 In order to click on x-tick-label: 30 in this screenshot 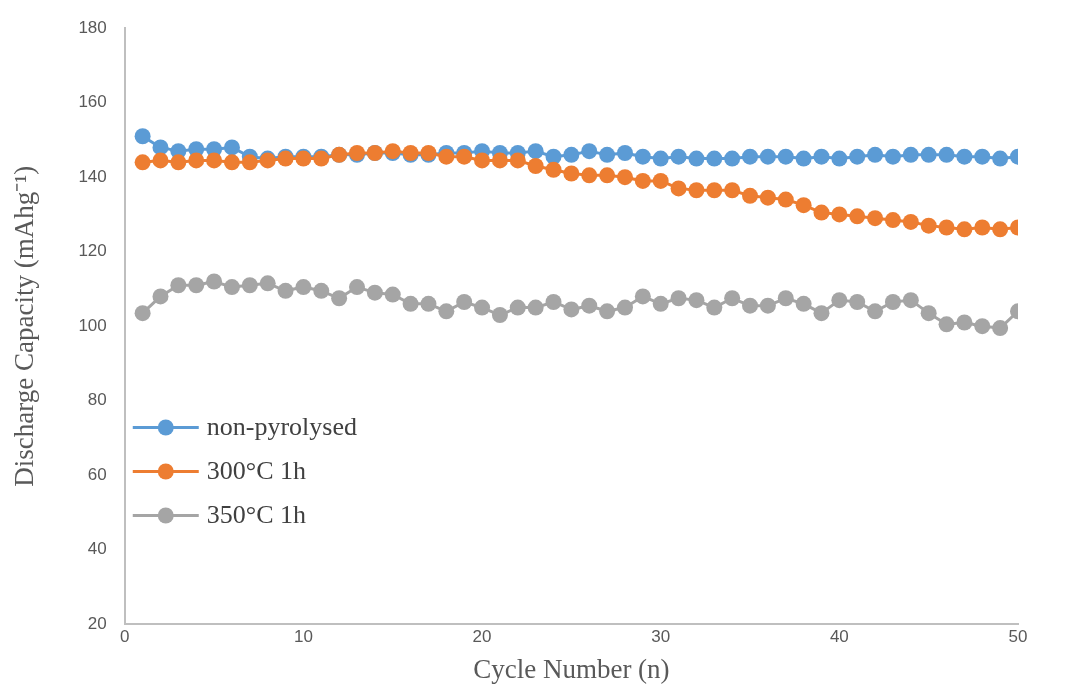, I will do `click(661, 637)`.